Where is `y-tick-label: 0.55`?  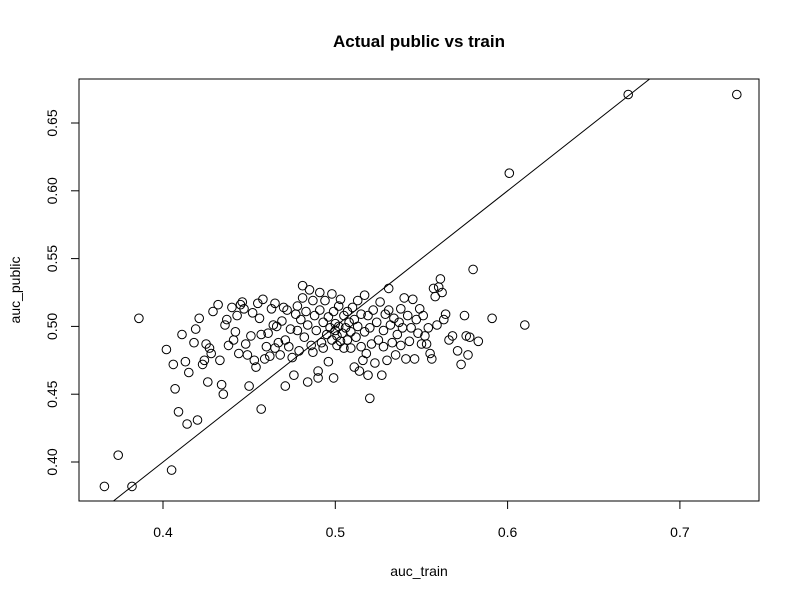 y-tick-label: 0.55 is located at coordinates (52, 258).